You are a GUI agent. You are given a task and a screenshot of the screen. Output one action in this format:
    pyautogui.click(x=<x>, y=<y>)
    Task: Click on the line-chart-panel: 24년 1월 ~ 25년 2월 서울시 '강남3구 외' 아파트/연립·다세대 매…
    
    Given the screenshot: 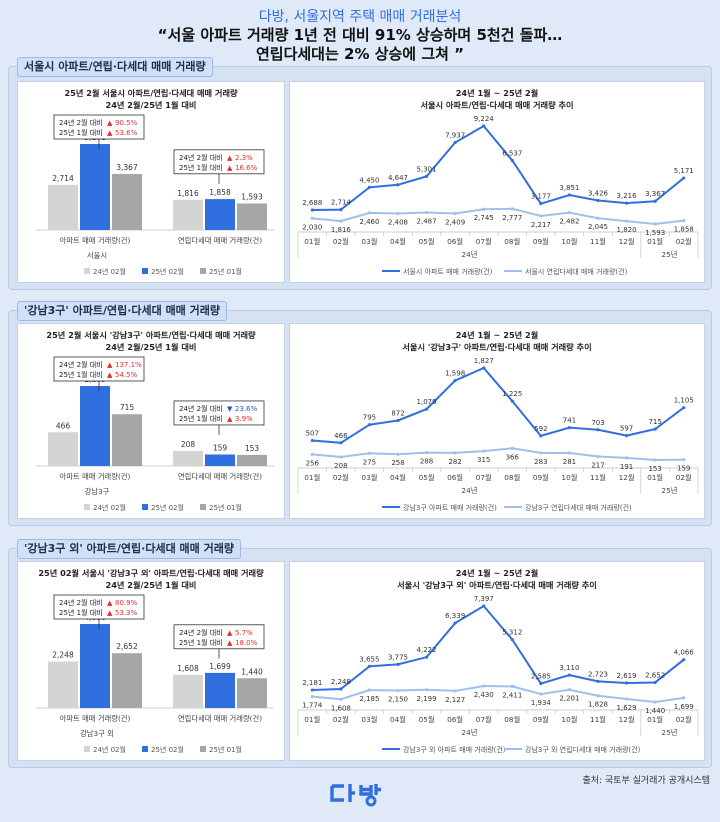 What is the action you would take?
    pyautogui.click(x=497, y=661)
    